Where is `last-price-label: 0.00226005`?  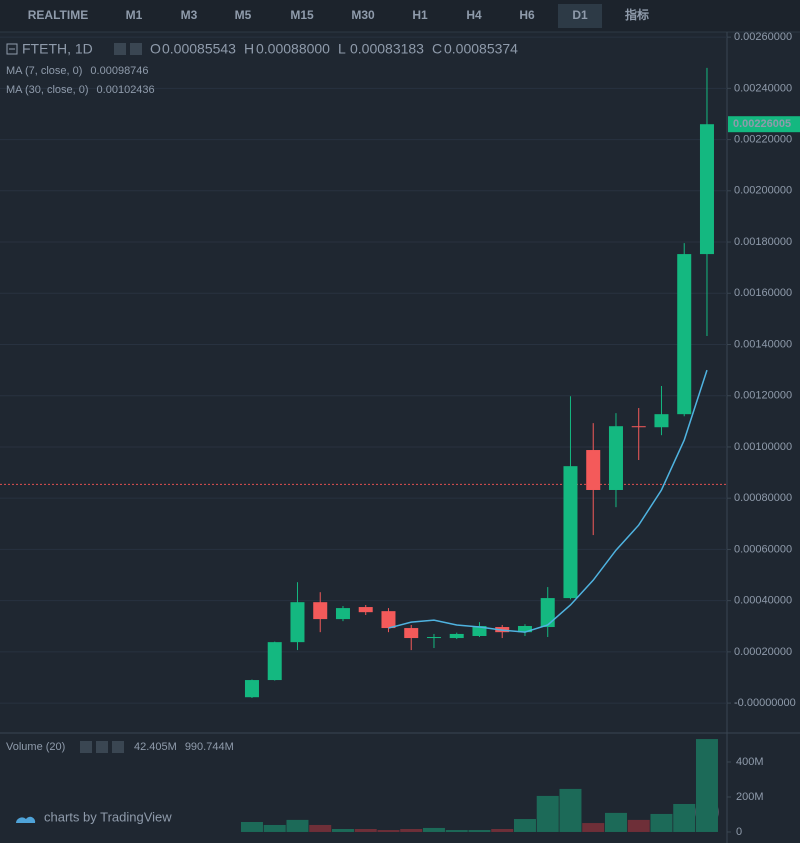 last-price-label: 0.00226005 is located at coordinates (762, 124).